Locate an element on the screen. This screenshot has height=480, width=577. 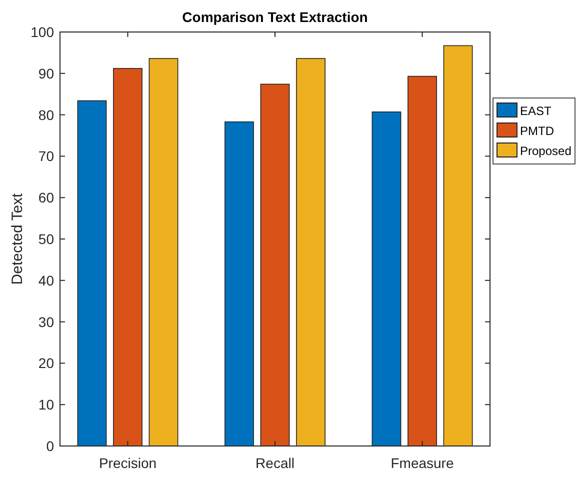
y-tick-label: 70 is located at coordinates (46, 156).